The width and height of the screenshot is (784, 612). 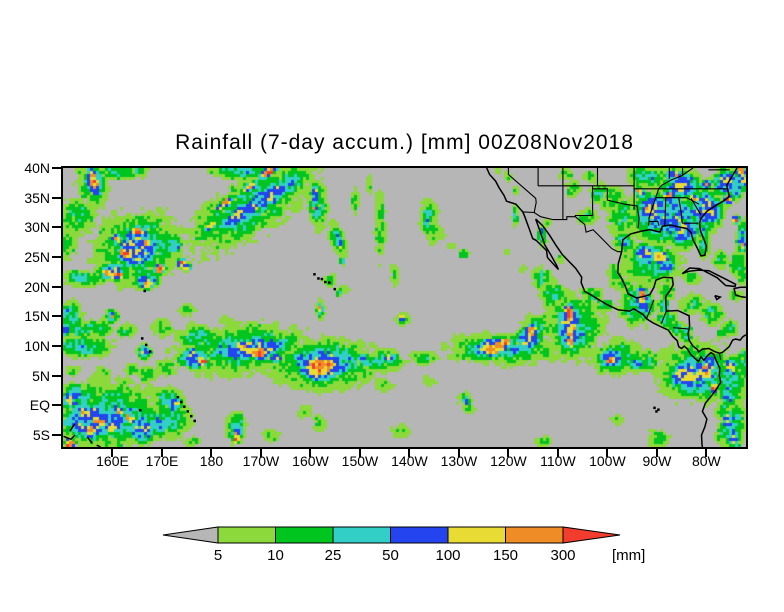 What do you see at coordinates (162, 461) in the screenshot?
I see `x-axis-tick-label: 170E` at bounding box center [162, 461].